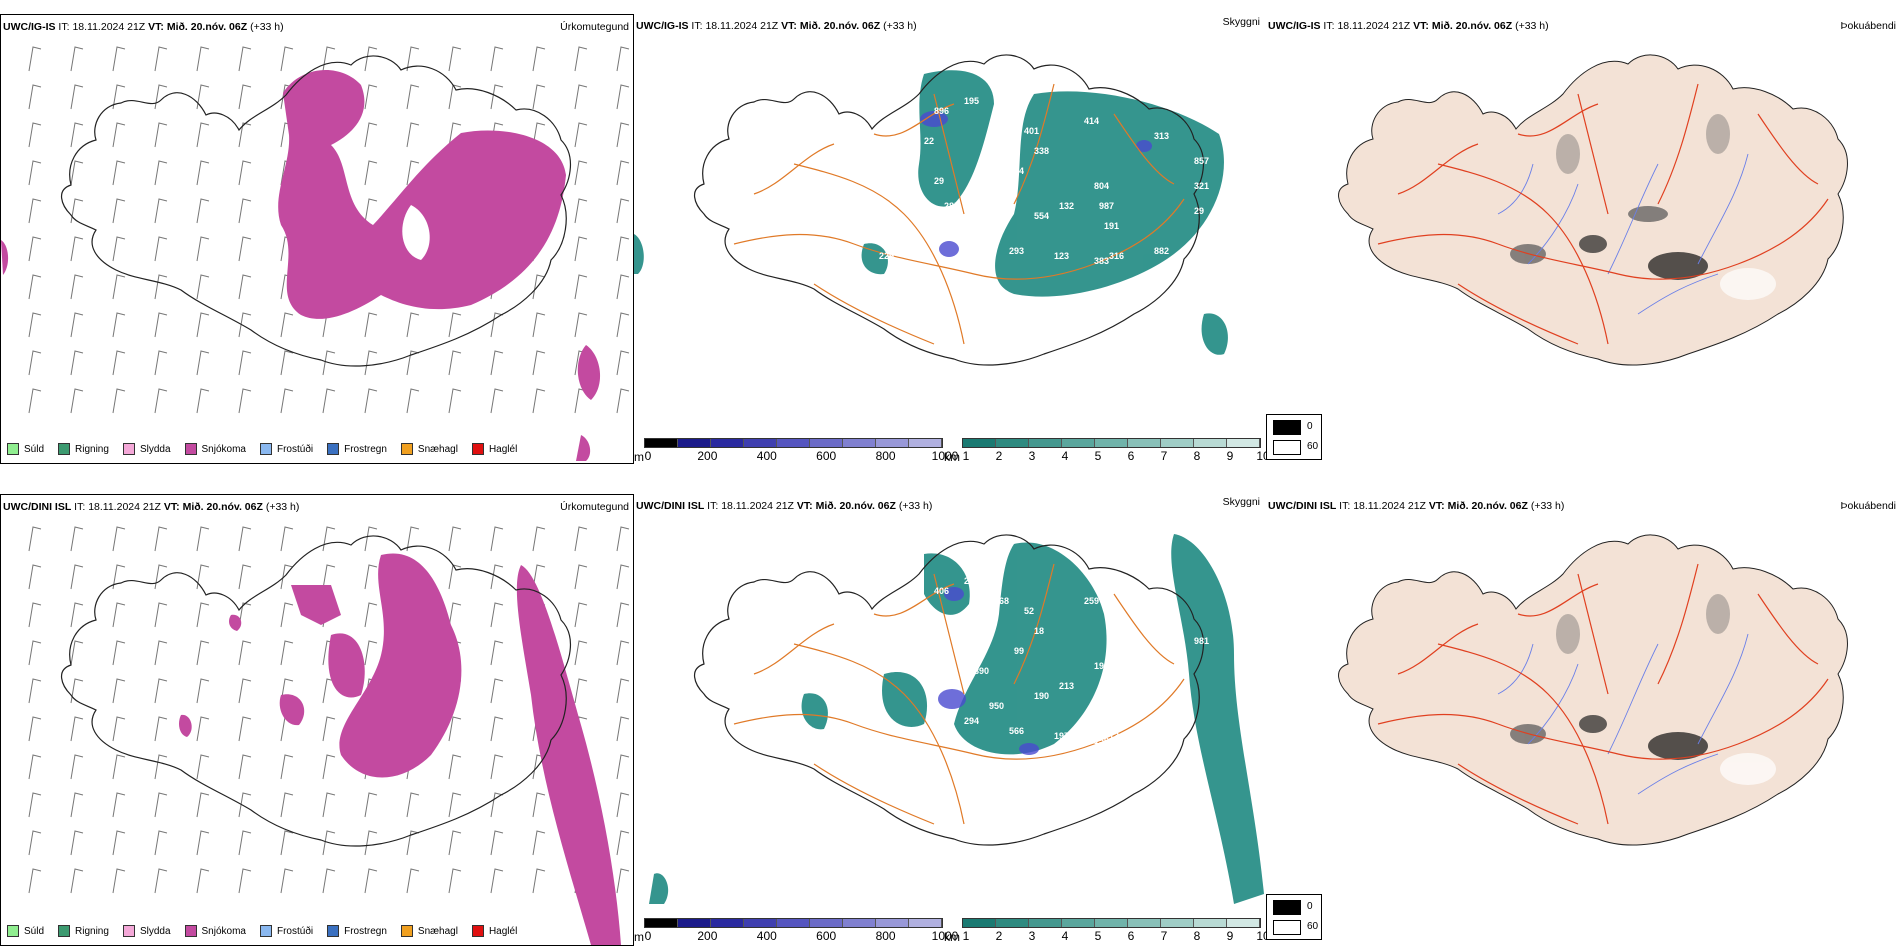  What do you see at coordinates (286, 931) in the screenshot?
I see `legend-item: Frostúði` at bounding box center [286, 931].